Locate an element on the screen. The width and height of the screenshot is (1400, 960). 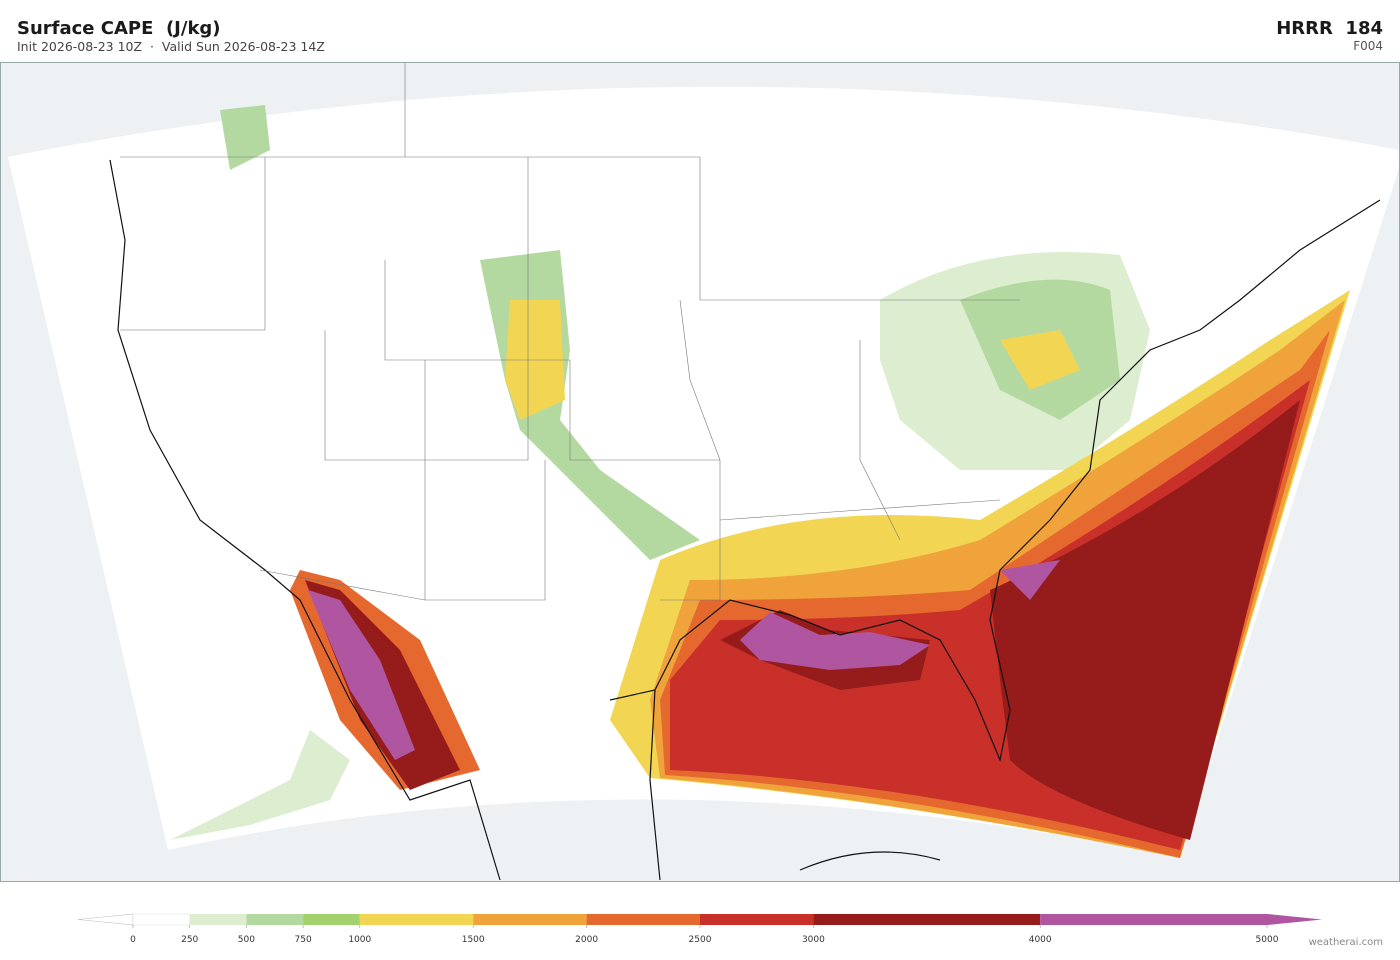
credit: weatherai.com is located at coordinates (1346, 942).